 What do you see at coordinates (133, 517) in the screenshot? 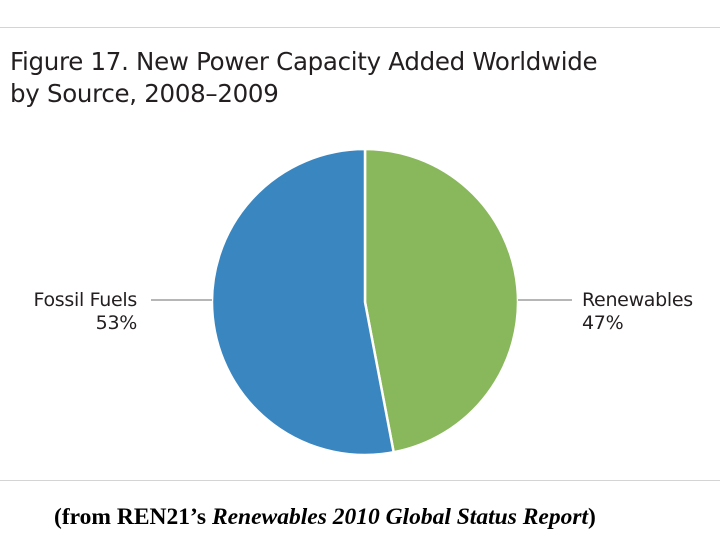
I see `caption-prefix: (from REN21’s` at bounding box center [133, 517].